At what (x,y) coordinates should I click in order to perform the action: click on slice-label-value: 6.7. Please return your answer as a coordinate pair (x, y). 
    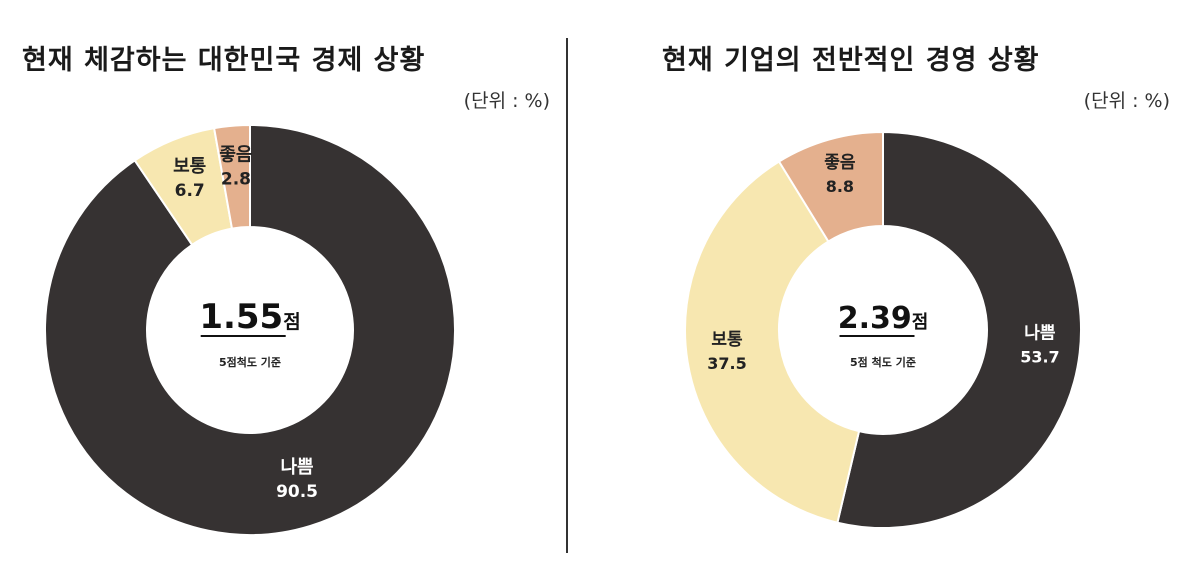
    Looking at the image, I should click on (190, 191).